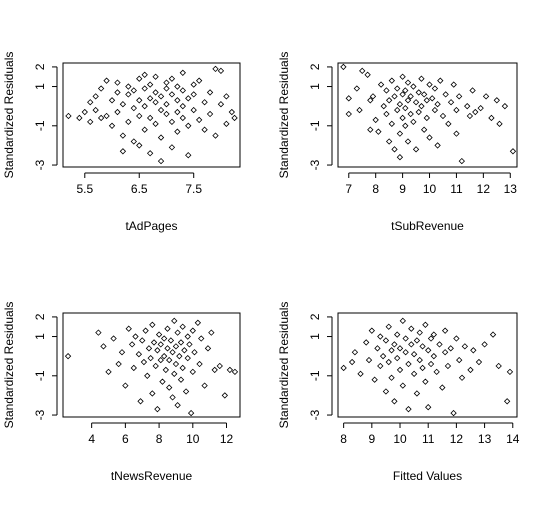 The image size is (550, 505). What do you see at coordinates (151, 115) in the screenshot?
I see `plot-frame` at bounding box center [151, 115].